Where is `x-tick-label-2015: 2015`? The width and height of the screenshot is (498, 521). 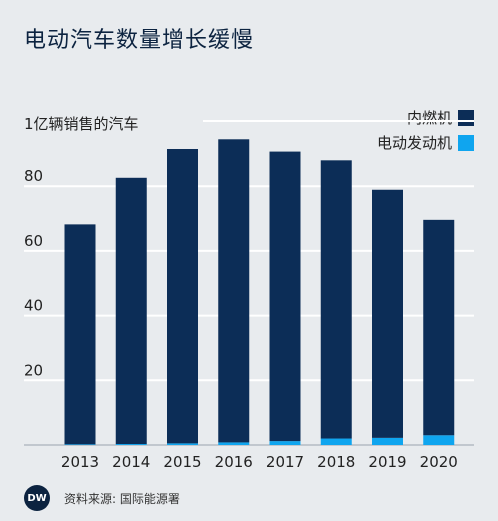
x-tick-label-2015: 2015 is located at coordinates (182, 462).